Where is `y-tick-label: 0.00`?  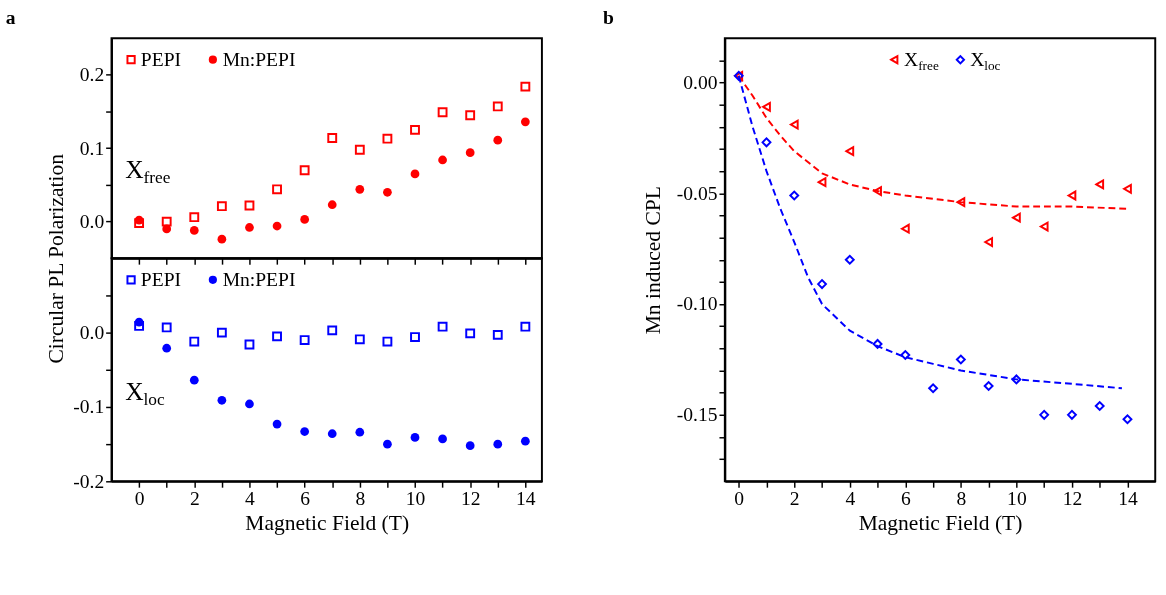
y-tick-label: 0.00 is located at coordinates (700, 82).